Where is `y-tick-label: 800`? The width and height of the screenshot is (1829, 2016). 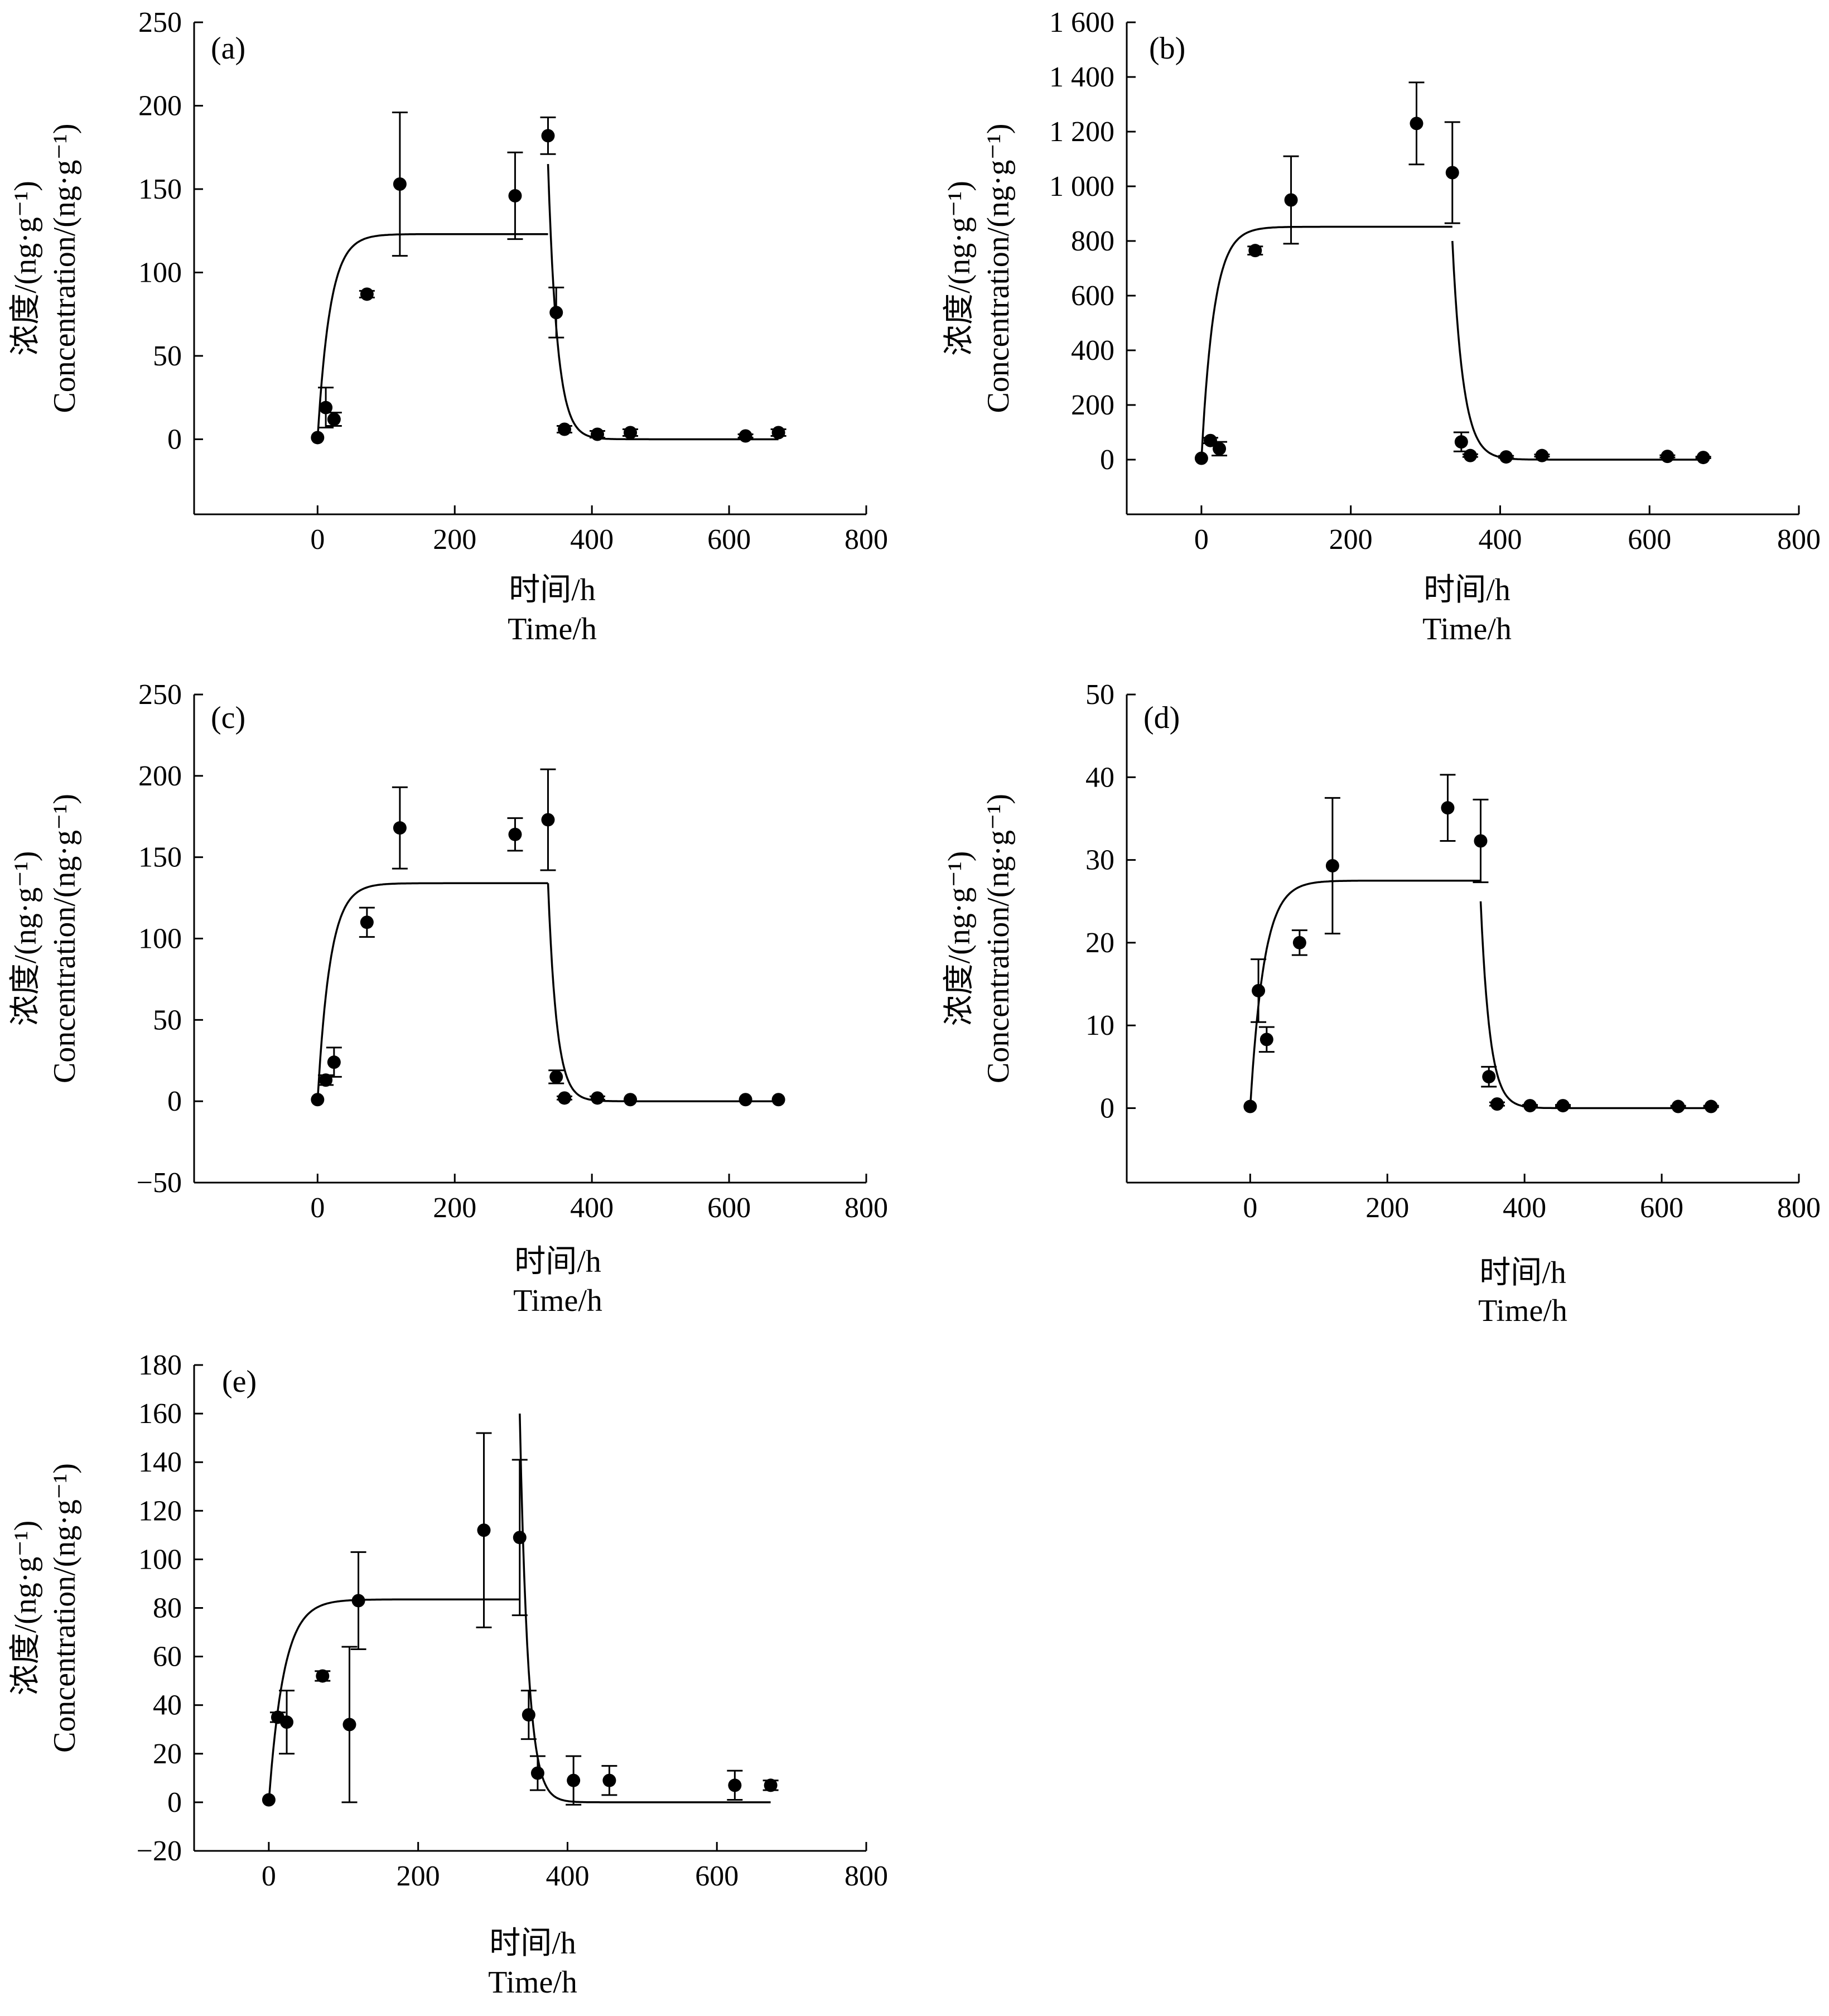 y-tick-label: 800 is located at coordinates (1092, 241).